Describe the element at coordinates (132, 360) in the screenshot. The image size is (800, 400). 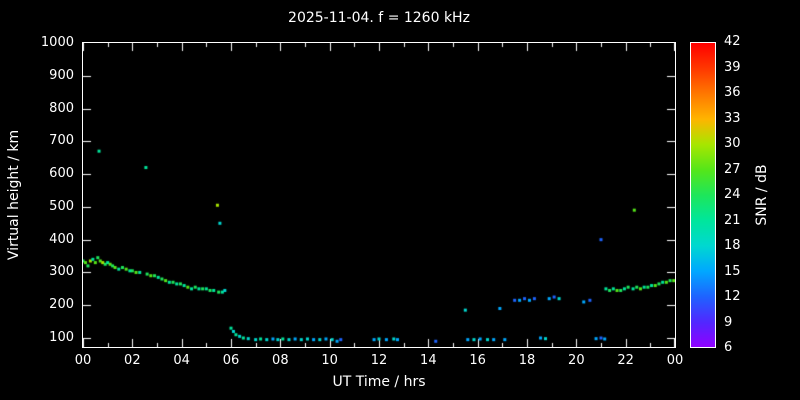
I see `x-tick-label: 02` at that location.